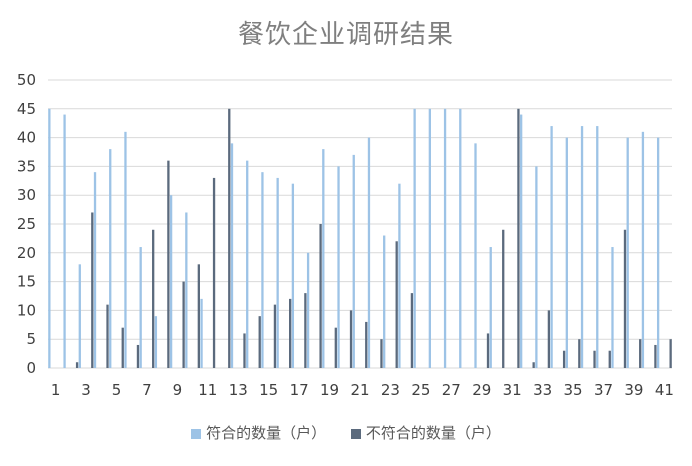 This screenshot has height=466, width=692. What do you see at coordinates (196, 434) in the screenshot?
I see `legend-swatch-compliant` at bounding box center [196, 434].